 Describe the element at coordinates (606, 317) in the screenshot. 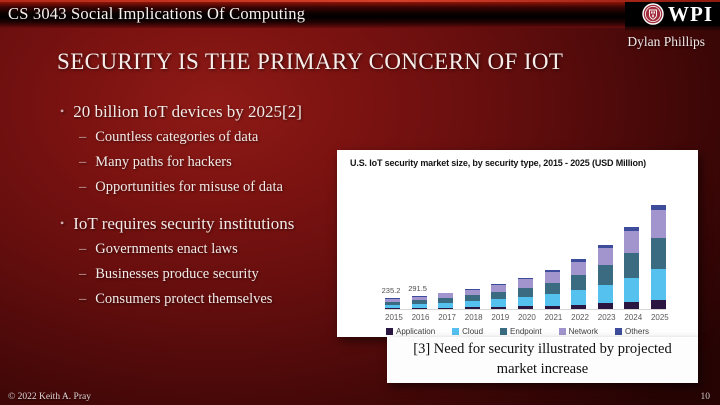

I see `x-tick-label: 2023` at that location.